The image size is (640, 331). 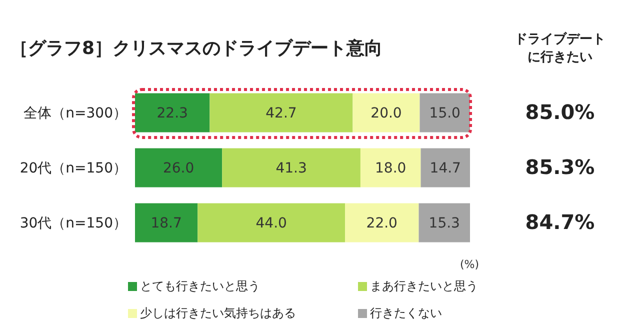 I want to click on data-label: 18.7, so click(x=166, y=224).